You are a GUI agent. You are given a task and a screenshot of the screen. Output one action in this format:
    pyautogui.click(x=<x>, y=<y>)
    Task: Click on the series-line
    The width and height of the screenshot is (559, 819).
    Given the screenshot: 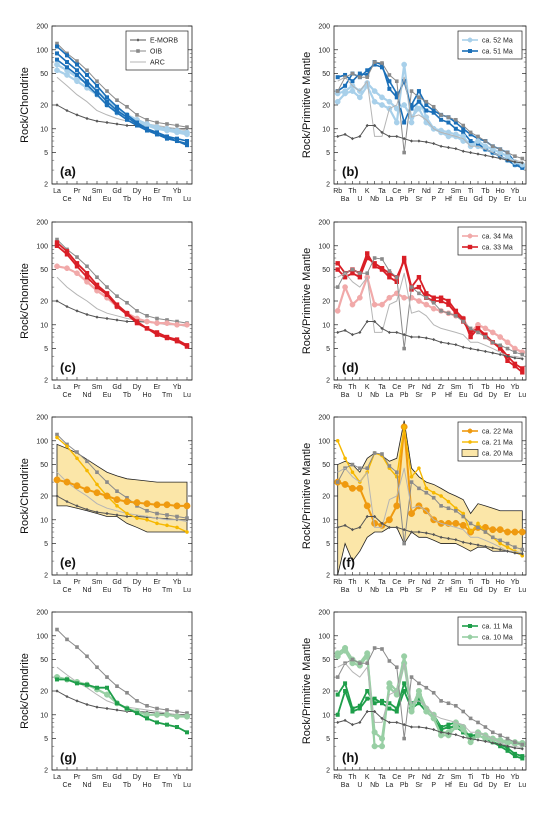 What is the action you would take?
    pyautogui.click(x=430, y=730)
    